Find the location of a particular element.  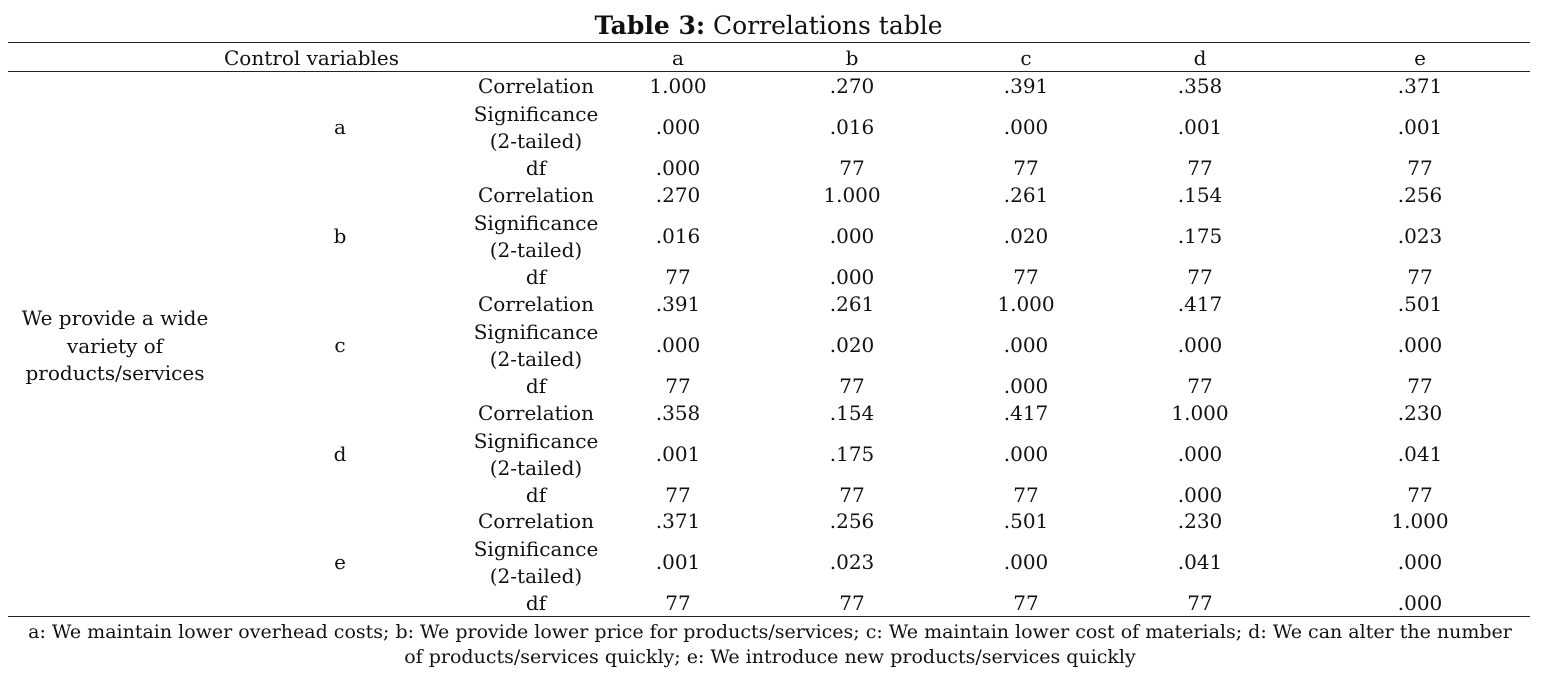

table-cell-c-significance-d: .000 is located at coordinates (1200, 345).